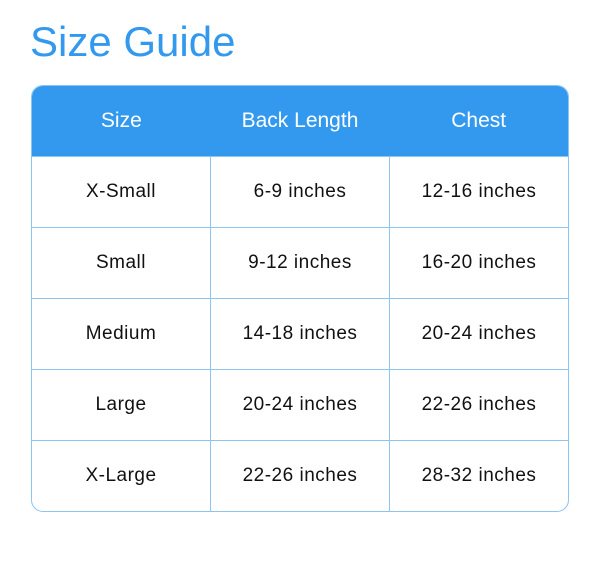 The image size is (600, 570). I want to click on cell-chest: 20-24 inches, so click(478, 334).